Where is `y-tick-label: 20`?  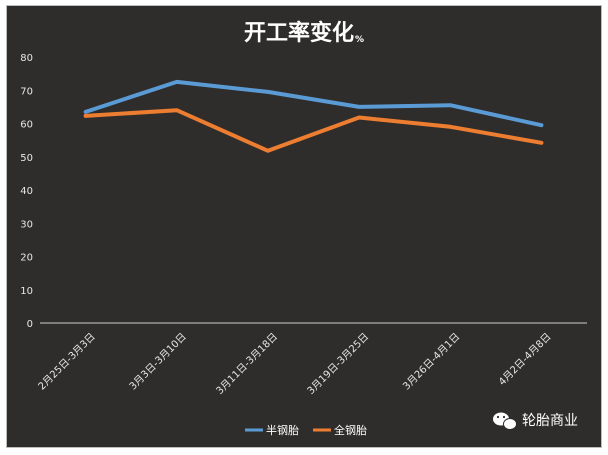
y-tick-label: 20 is located at coordinates (26, 258).